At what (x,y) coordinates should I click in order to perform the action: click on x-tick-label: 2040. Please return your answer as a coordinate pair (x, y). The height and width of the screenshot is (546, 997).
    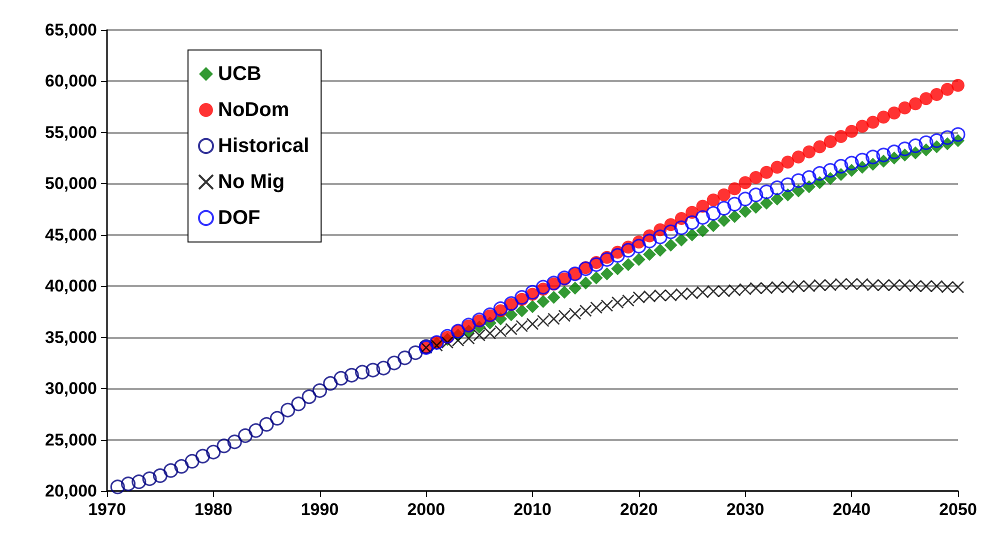
    Looking at the image, I should click on (851, 509).